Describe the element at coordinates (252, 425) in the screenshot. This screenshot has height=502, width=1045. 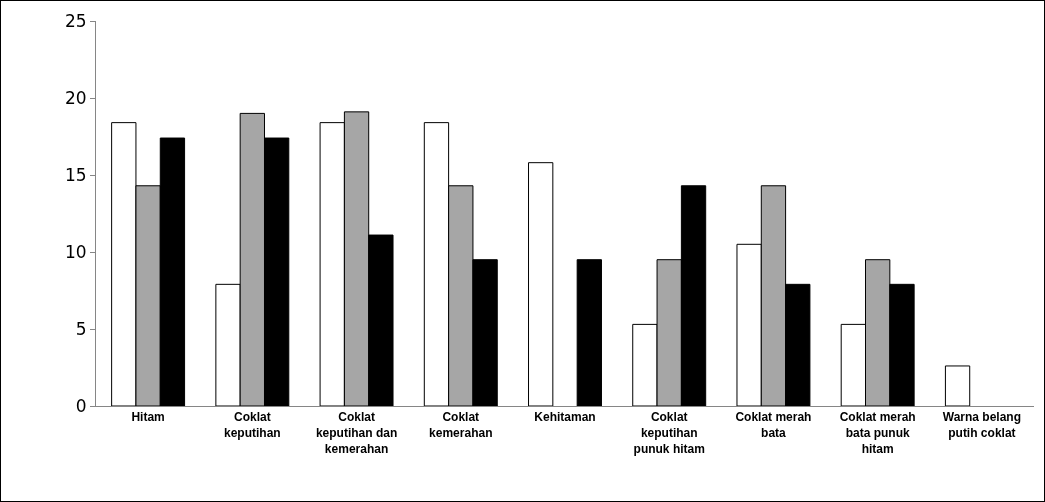
I see `x-tick-label: Coklat keputihan` at that location.